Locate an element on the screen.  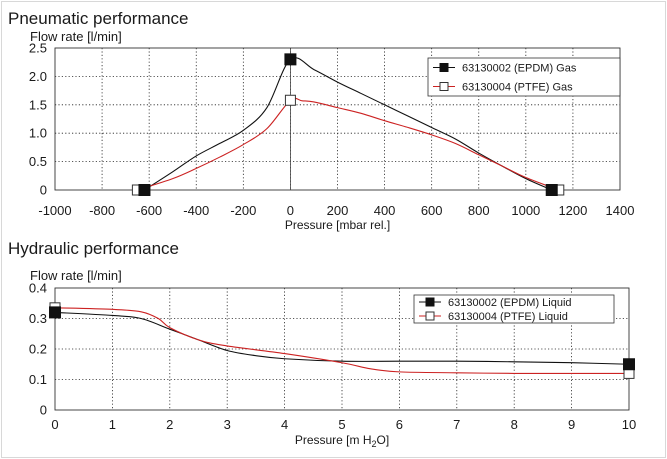
pneumatic-y-tick-label: 2.0 is located at coordinates (38, 76).